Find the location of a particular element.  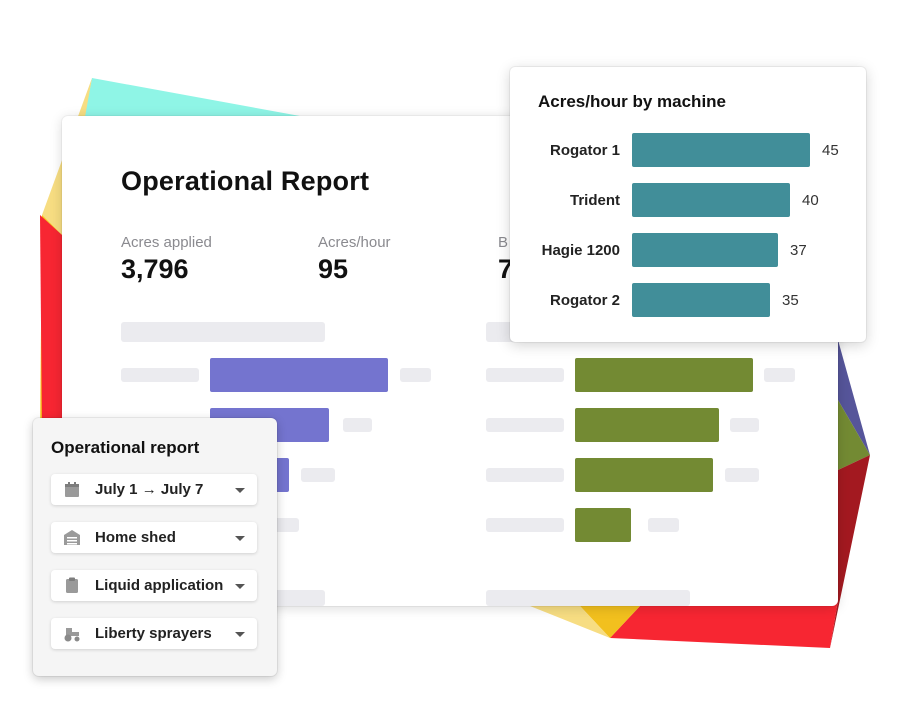

machine-label: Rogator 2 is located at coordinates (584, 300).